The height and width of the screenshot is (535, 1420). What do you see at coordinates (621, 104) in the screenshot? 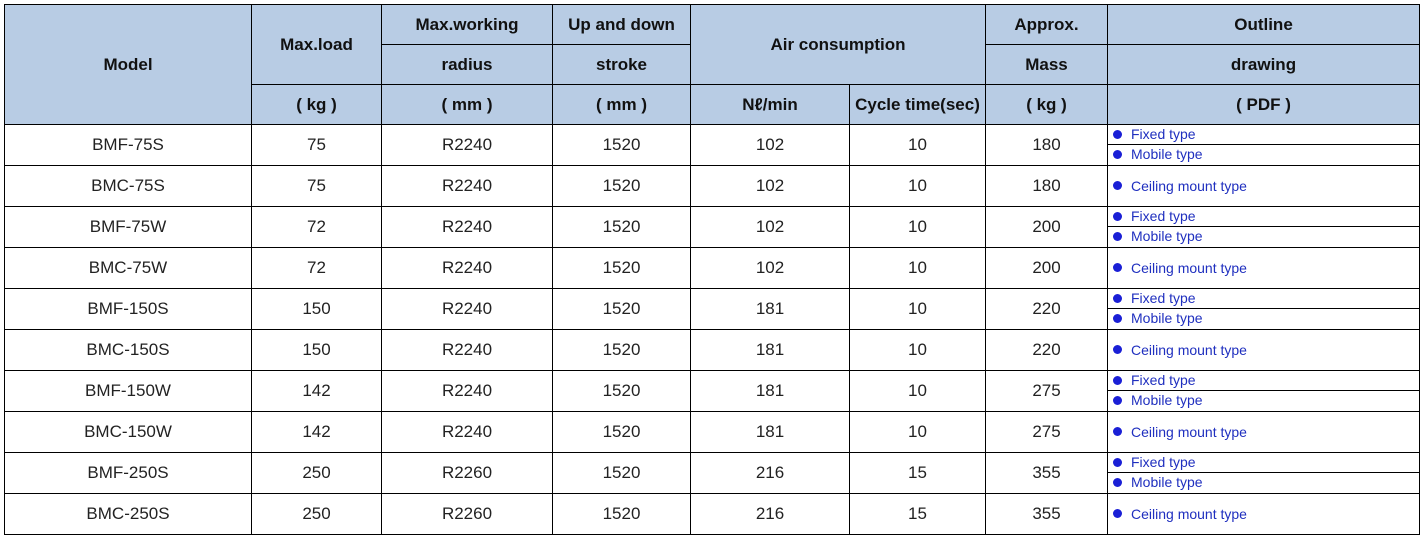
I see `header-stroke-unit: ( mm )` at bounding box center [621, 104].